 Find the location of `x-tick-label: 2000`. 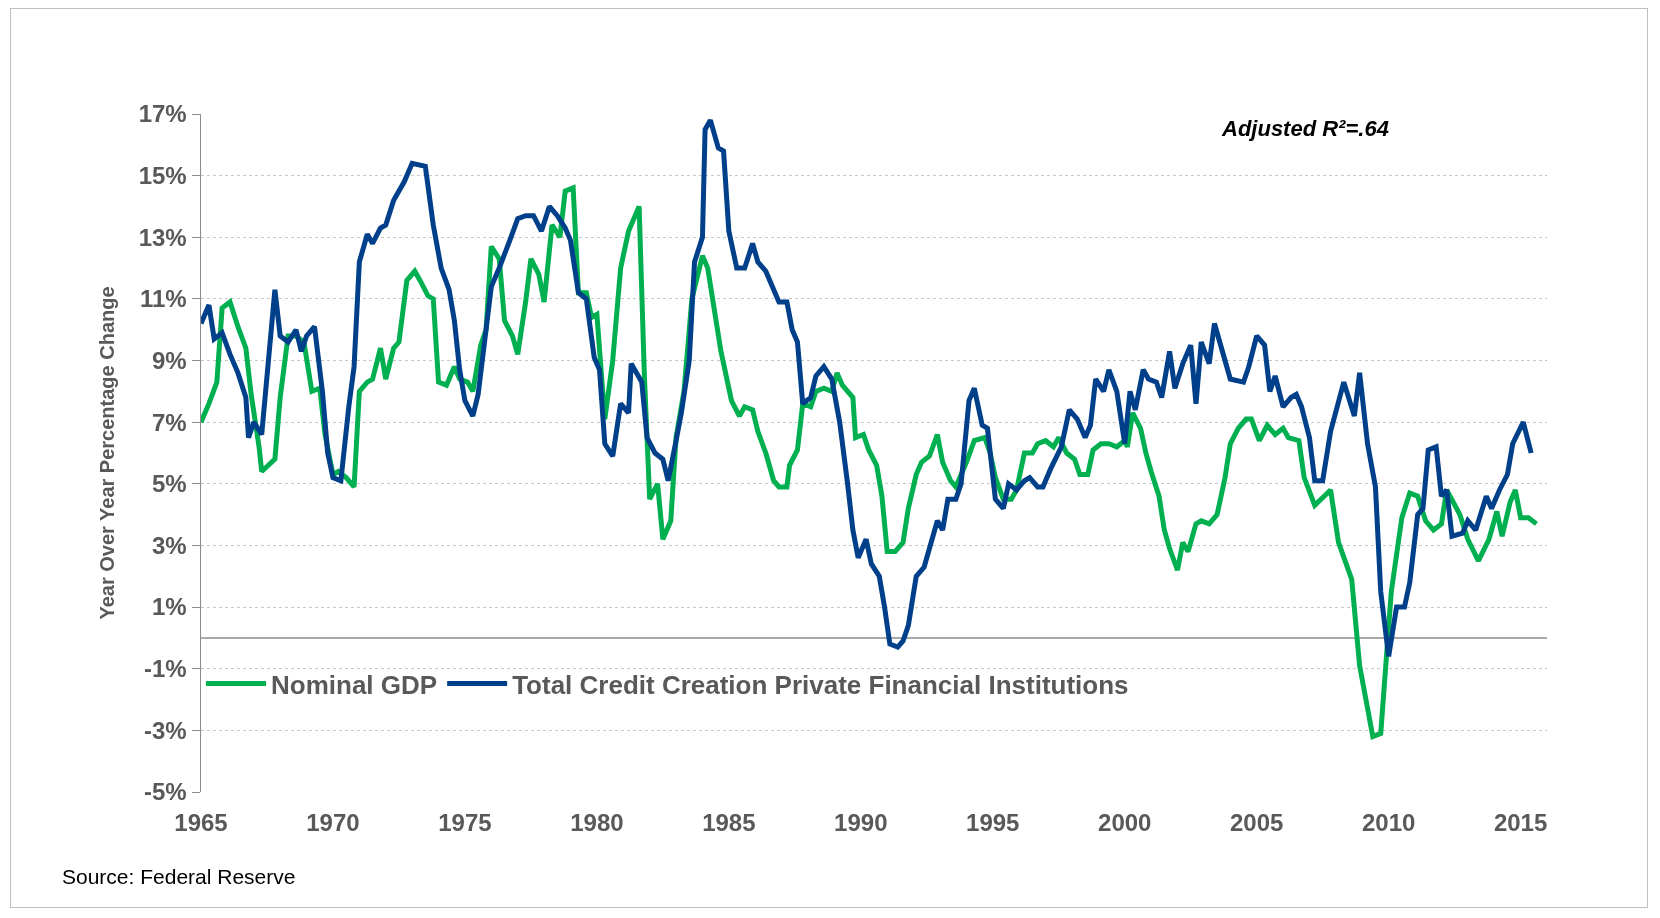

x-tick-label: 2000 is located at coordinates (1125, 822).